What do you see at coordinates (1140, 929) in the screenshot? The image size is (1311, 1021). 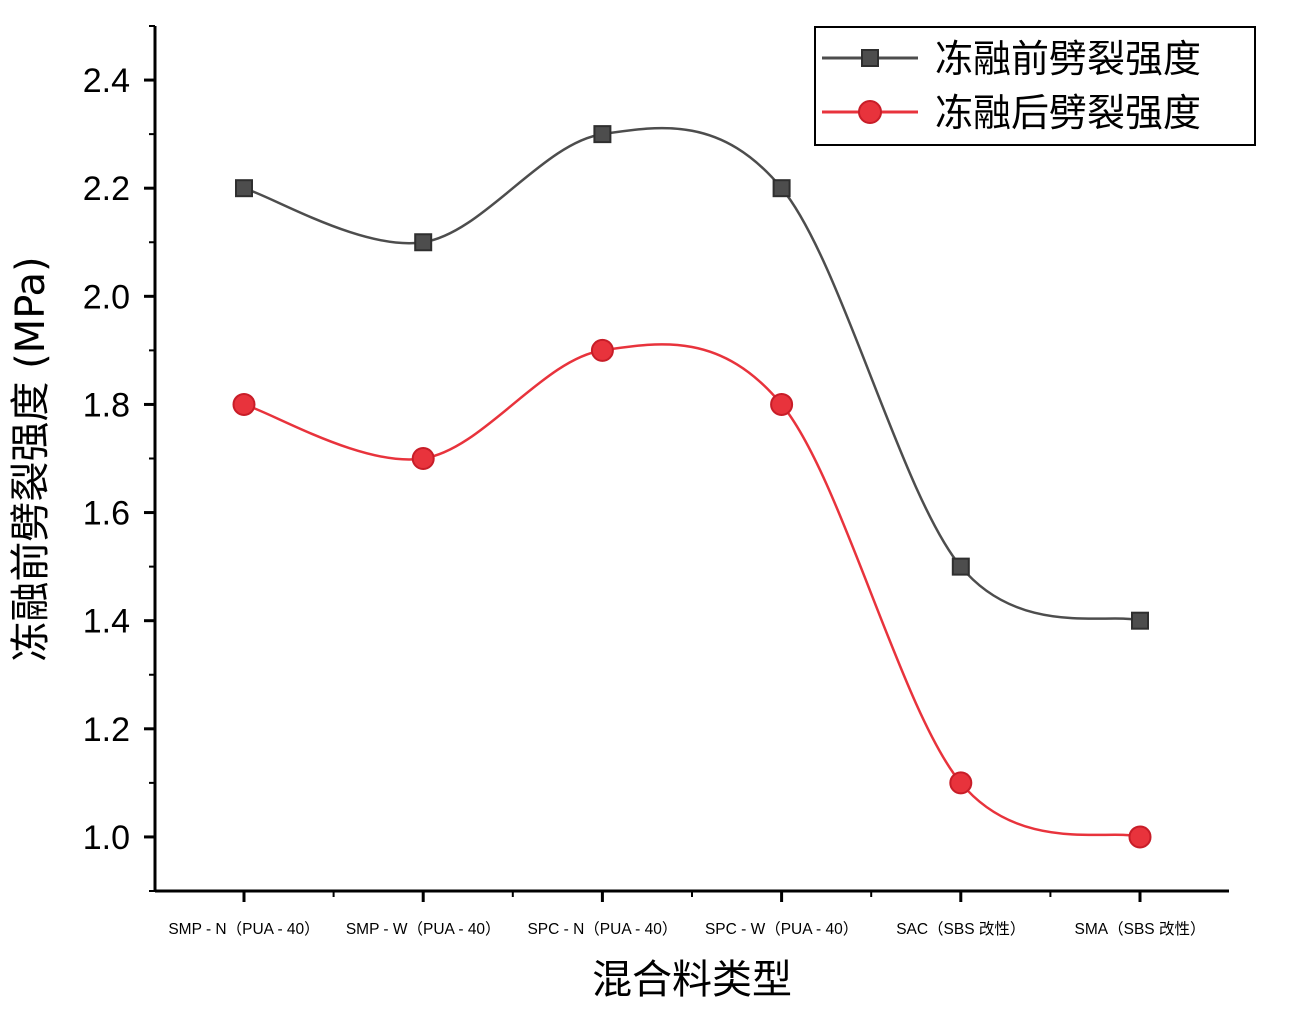 I see `x-tick-label: SMA（SBS 改性）` at bounding box center [1140, 929].